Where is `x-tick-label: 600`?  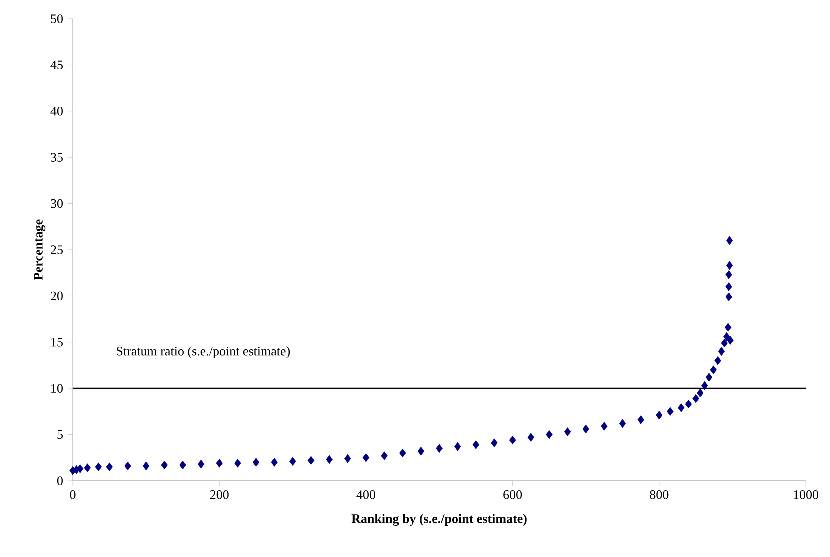
x-tick-label: 600 is located at coordinates (513, 495).